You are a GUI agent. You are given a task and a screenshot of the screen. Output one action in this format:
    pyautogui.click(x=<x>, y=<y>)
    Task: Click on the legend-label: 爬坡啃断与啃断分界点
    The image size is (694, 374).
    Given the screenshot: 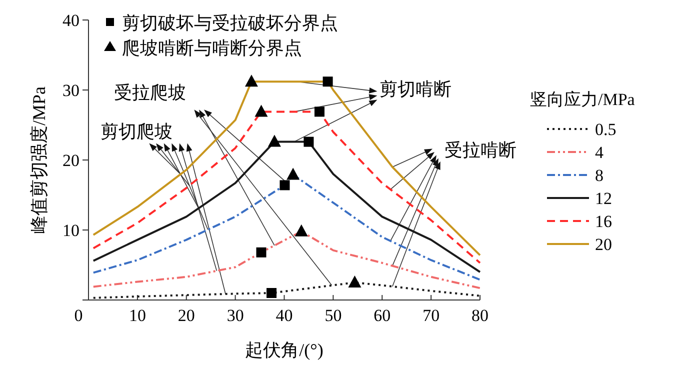 What is the action you would take?
    pyautogui.click(x=212, y=48)
    